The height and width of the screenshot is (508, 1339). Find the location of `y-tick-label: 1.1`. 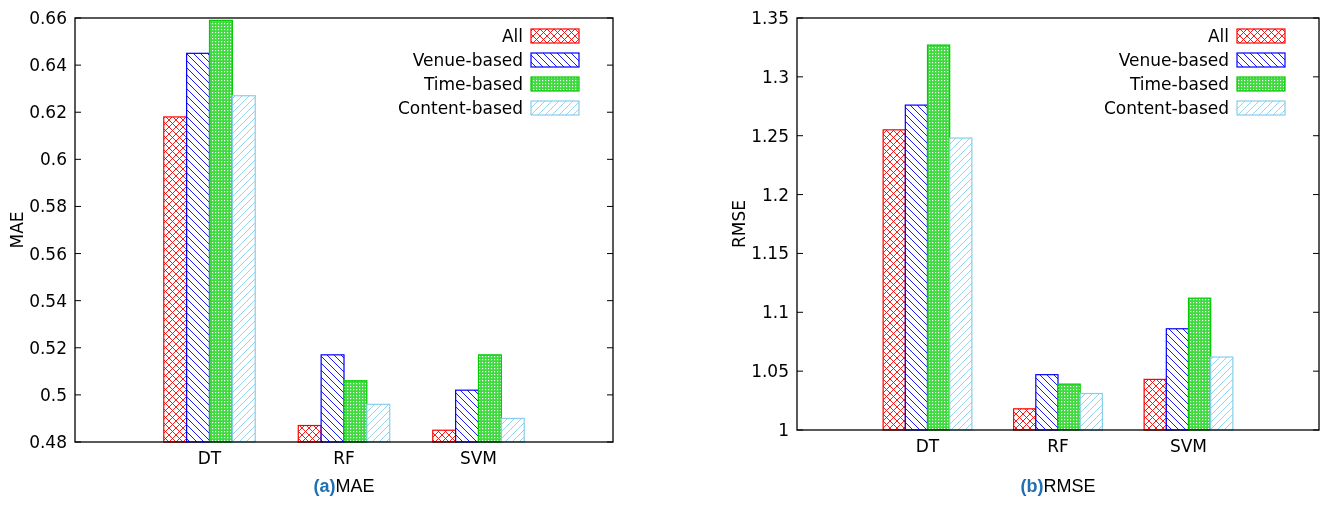

y-tick-label: 1.1 is located at coordinates (775, 312).